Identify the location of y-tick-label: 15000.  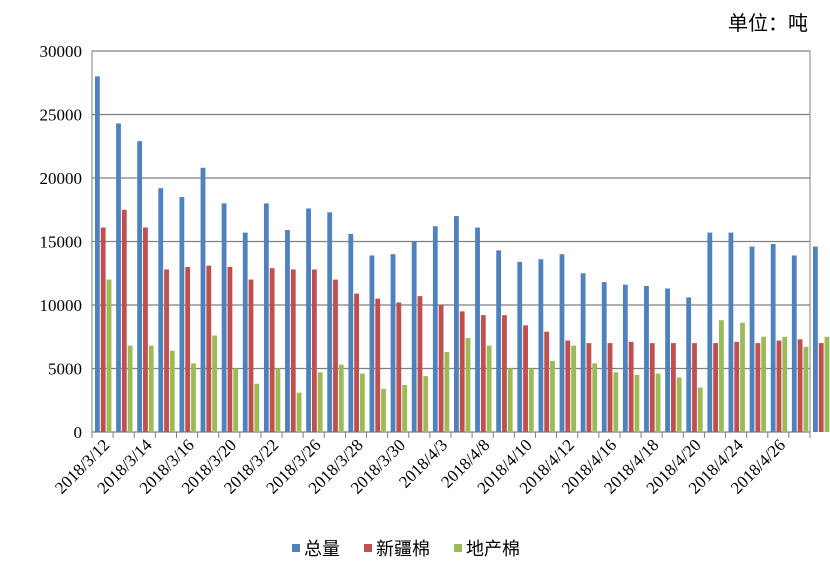
(61, 242).